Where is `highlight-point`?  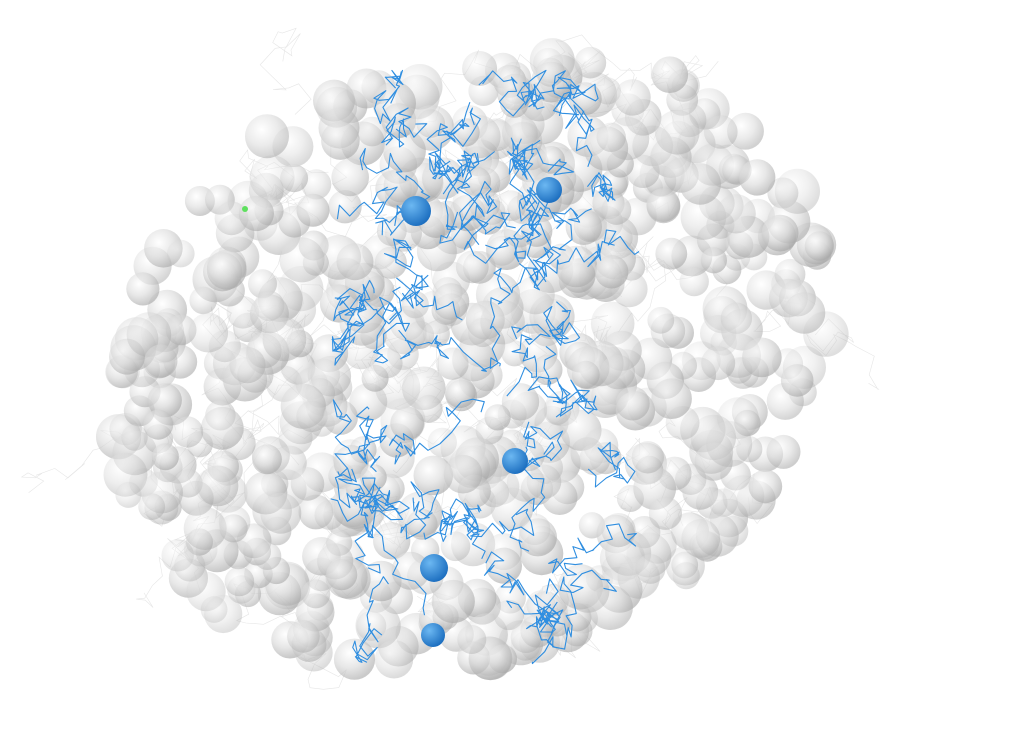
highlight-point is located at coordinates (245, 209).